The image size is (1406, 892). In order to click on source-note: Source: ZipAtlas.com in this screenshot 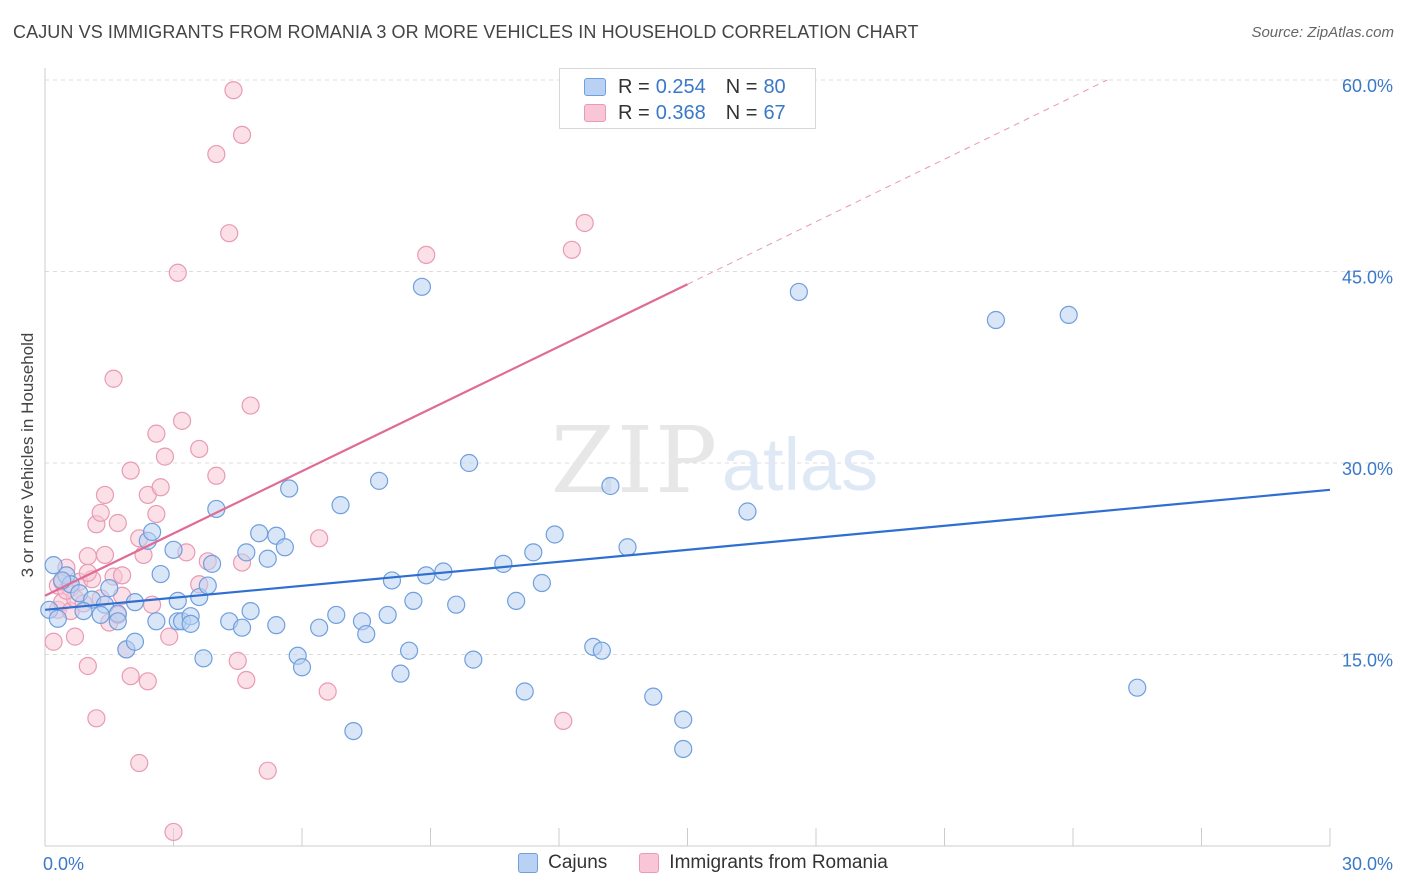, I will do `click(1322, 32)`.